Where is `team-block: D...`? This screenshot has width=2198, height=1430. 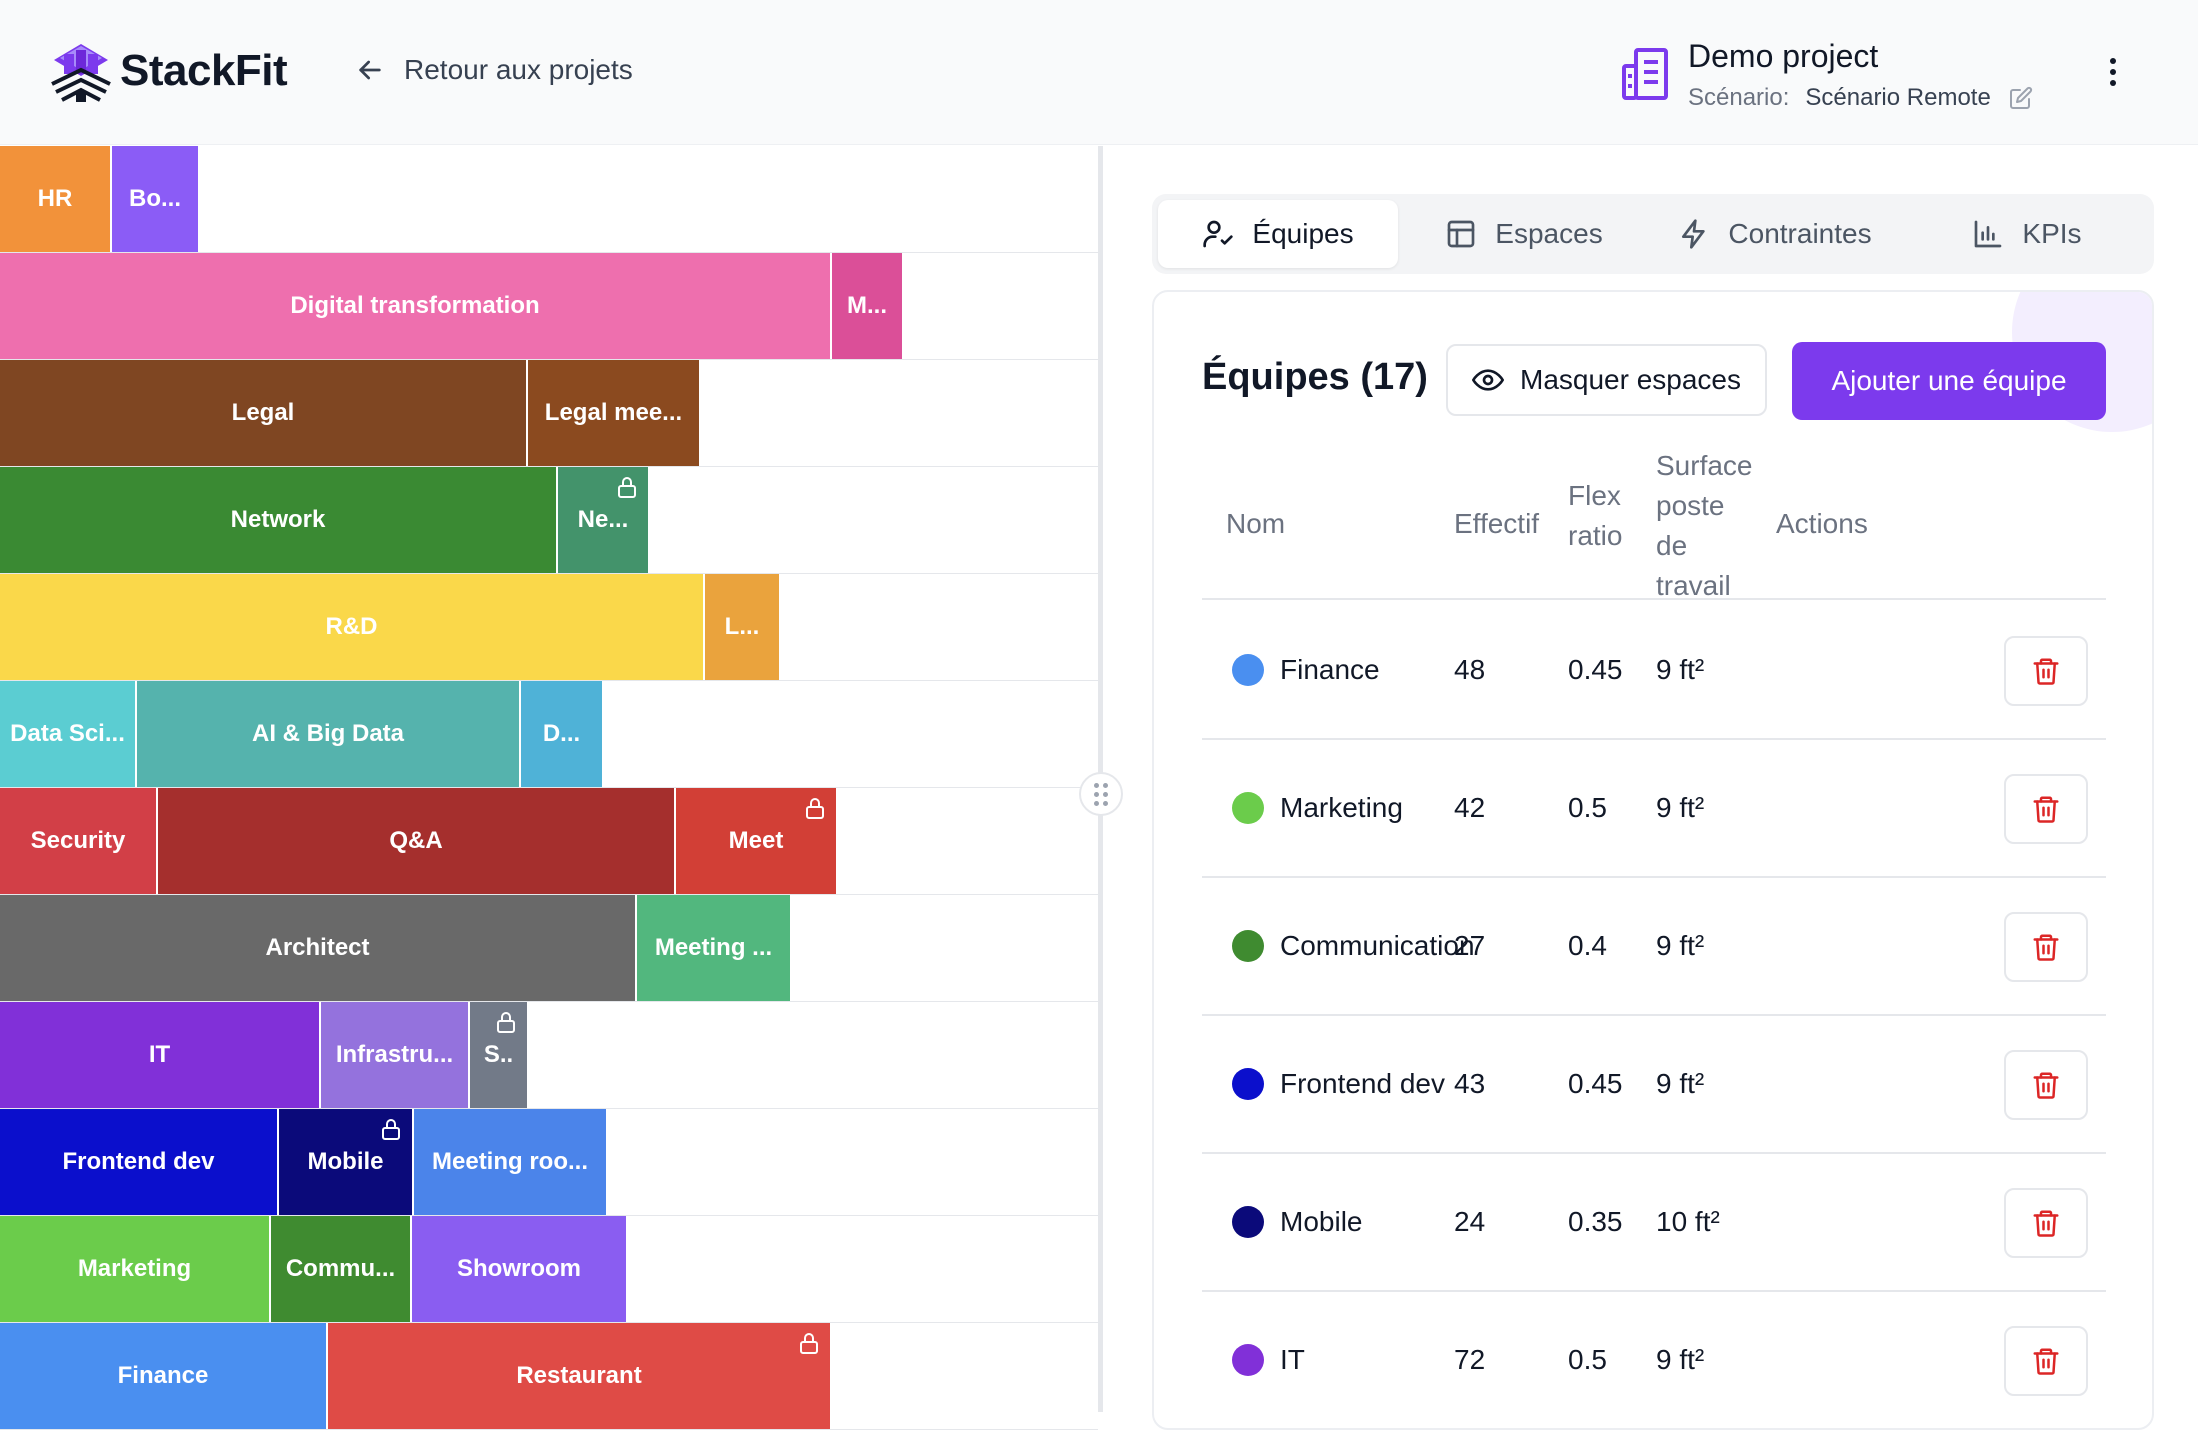
team-block: D... is located at coordinates (562, 734).